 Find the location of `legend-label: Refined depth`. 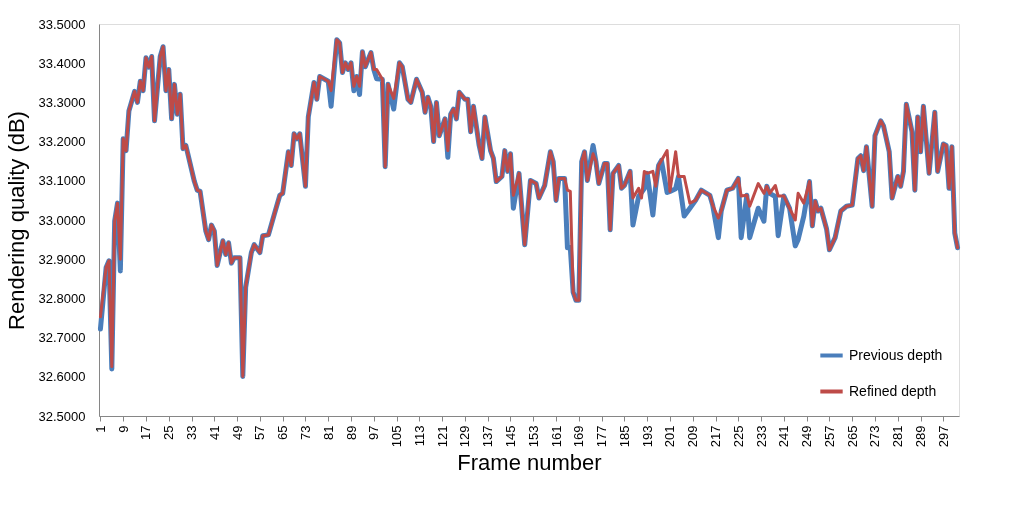

legend-label: Refined depth is located at coordinates (893, 390).